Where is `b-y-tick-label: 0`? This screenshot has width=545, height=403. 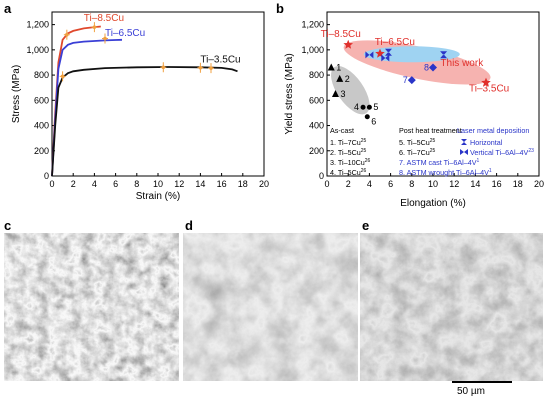 b-y-tick-label: 0 is located at coordinates (321, 176).